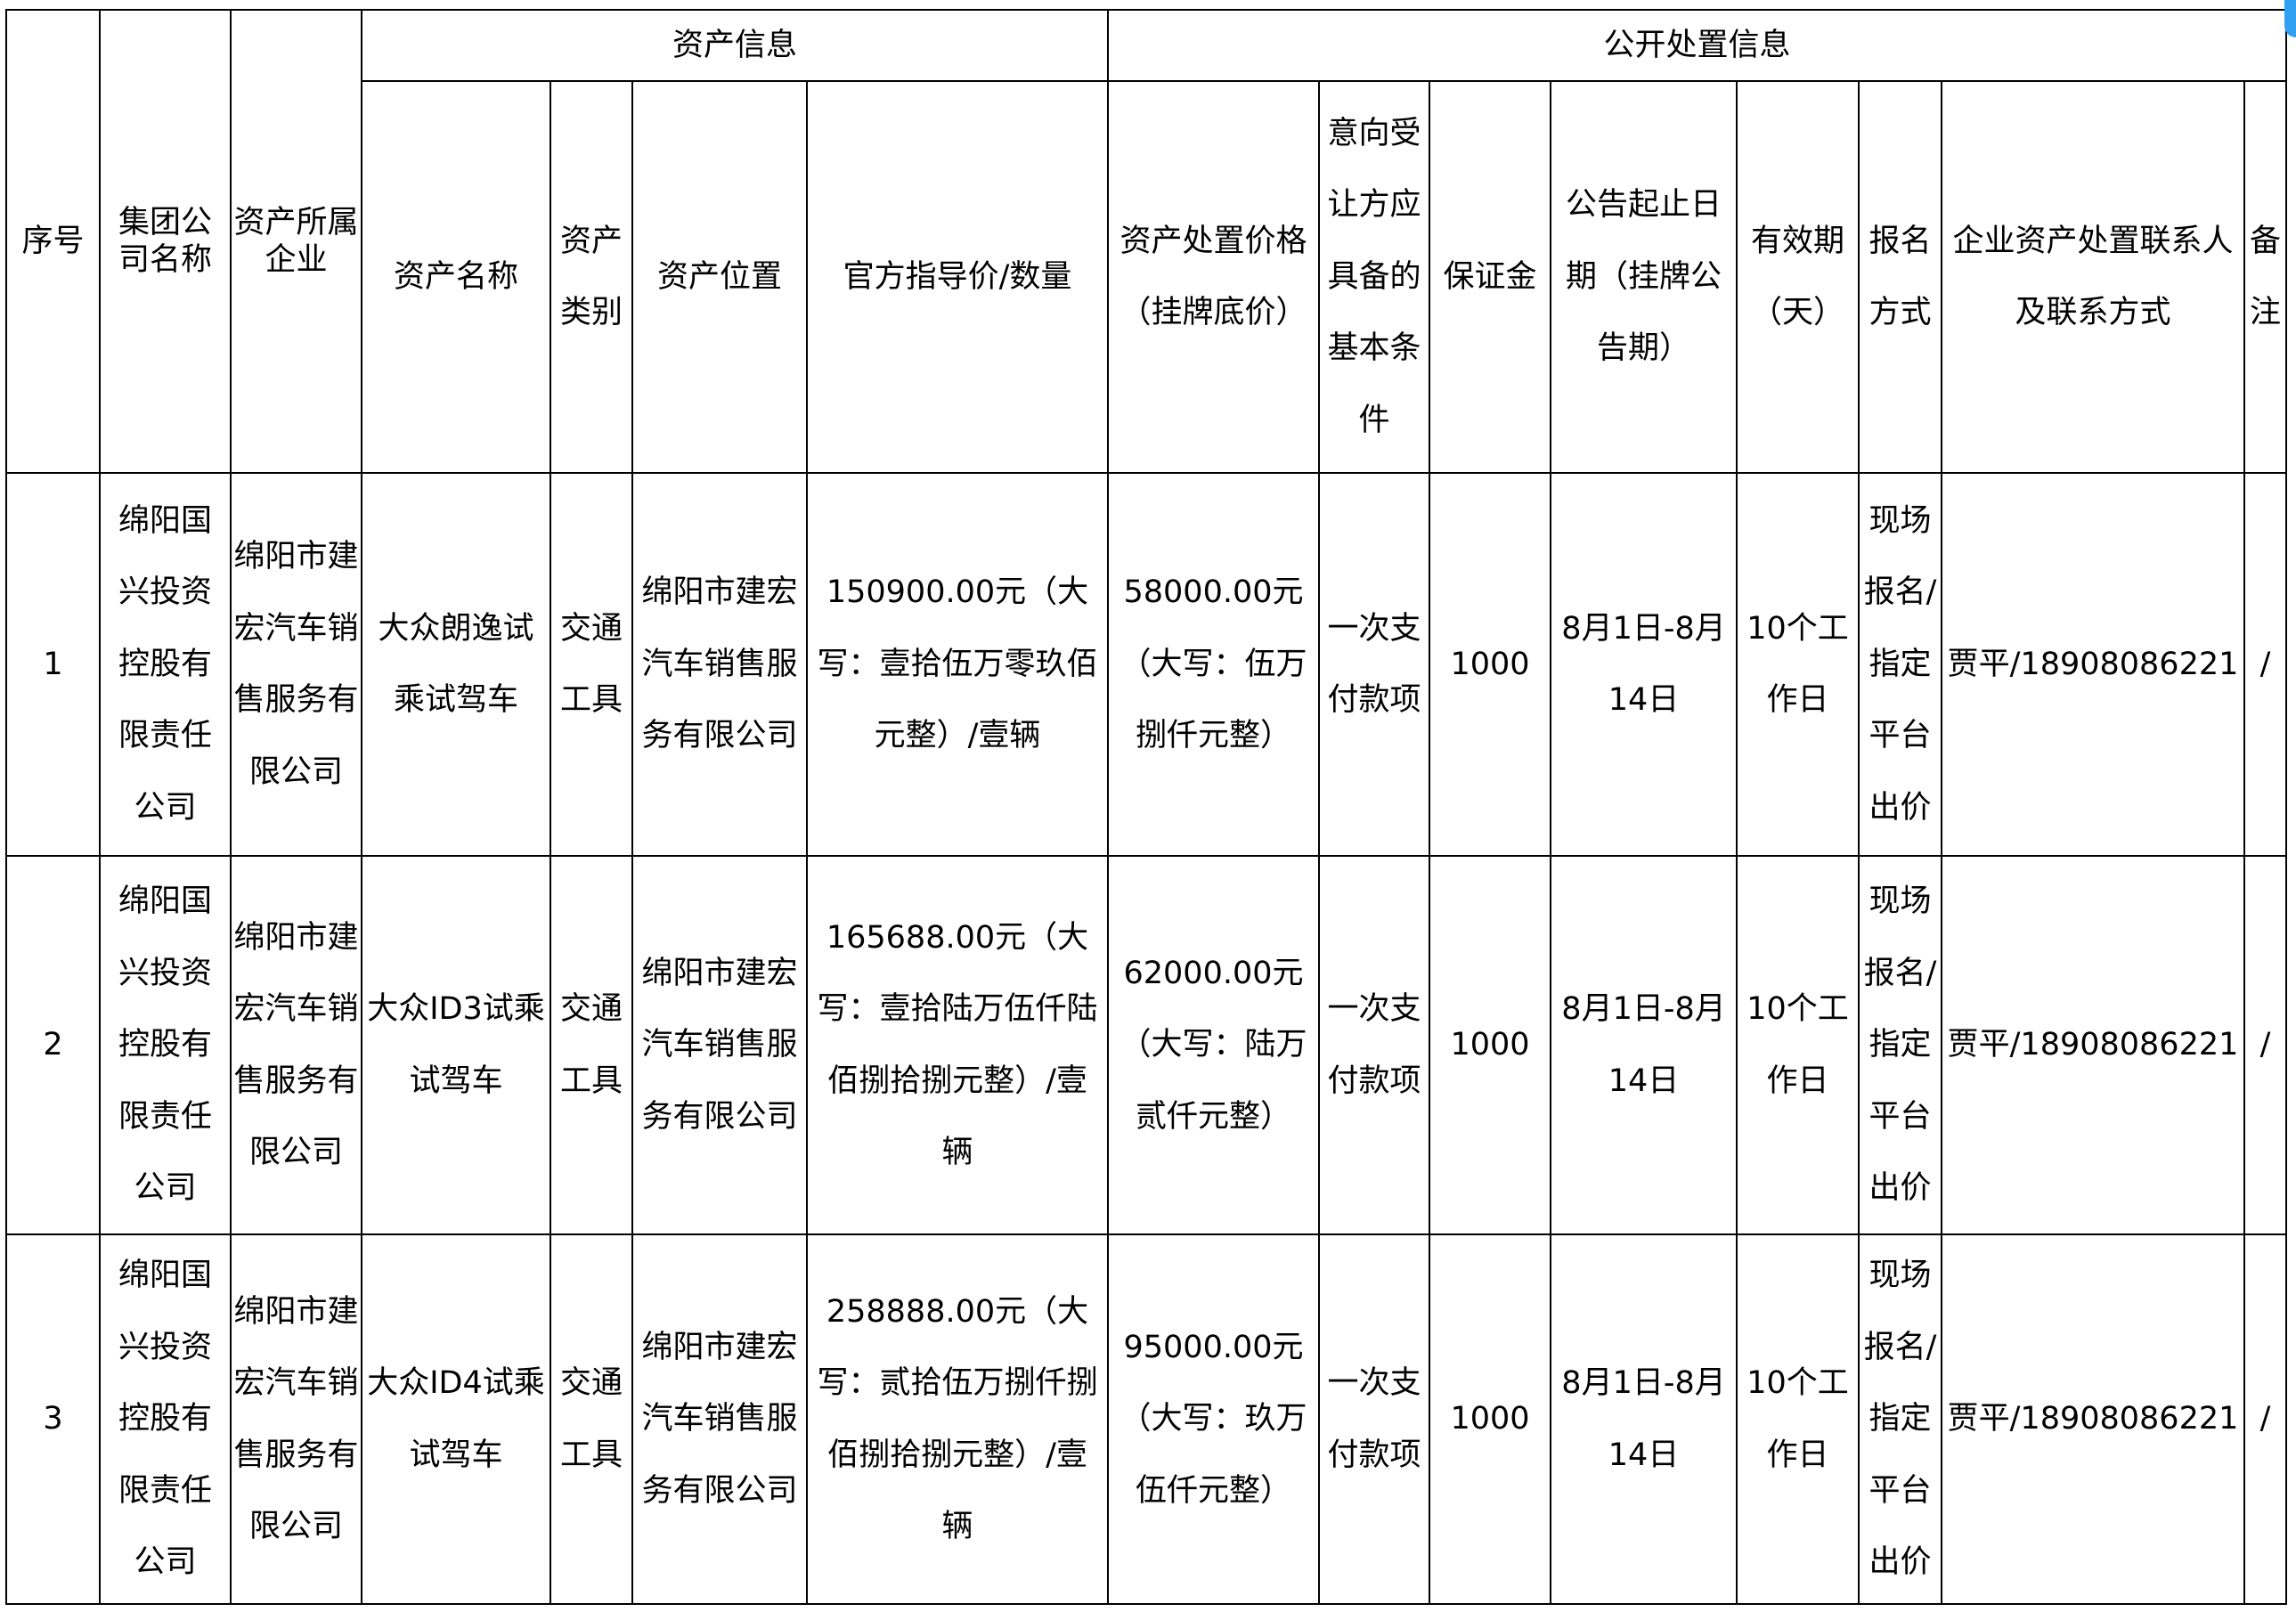  Describe the element at coordinates (591, 277) in the screenshot. I see `header-asset-category: 资产 类别` at that location.